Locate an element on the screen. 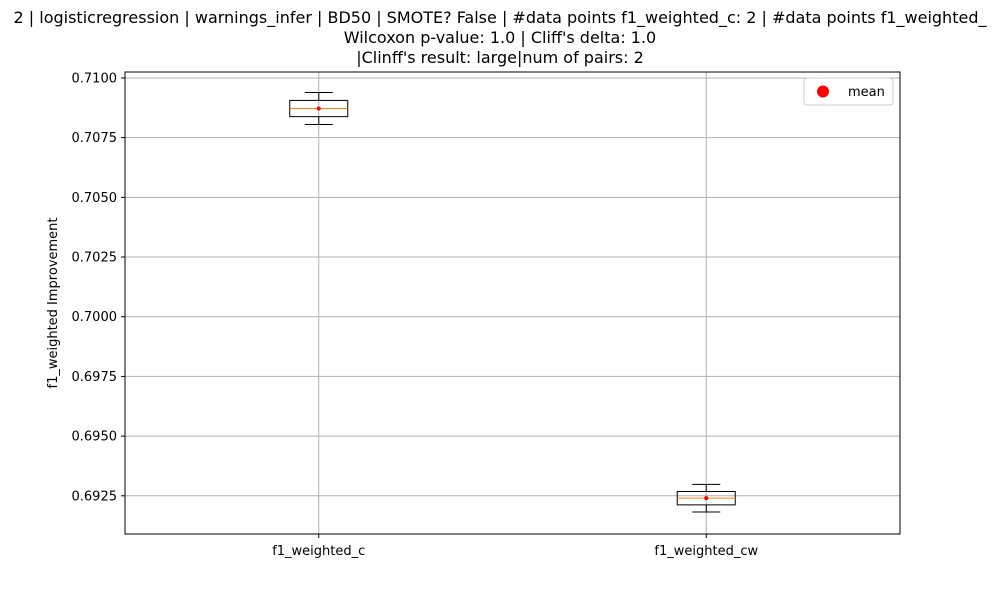 The width and height of the screenshot is (1000, 600). chart-title-line-3: |Clinff's result: large|num of pairs: 2 is located at coordinates (500, 57).